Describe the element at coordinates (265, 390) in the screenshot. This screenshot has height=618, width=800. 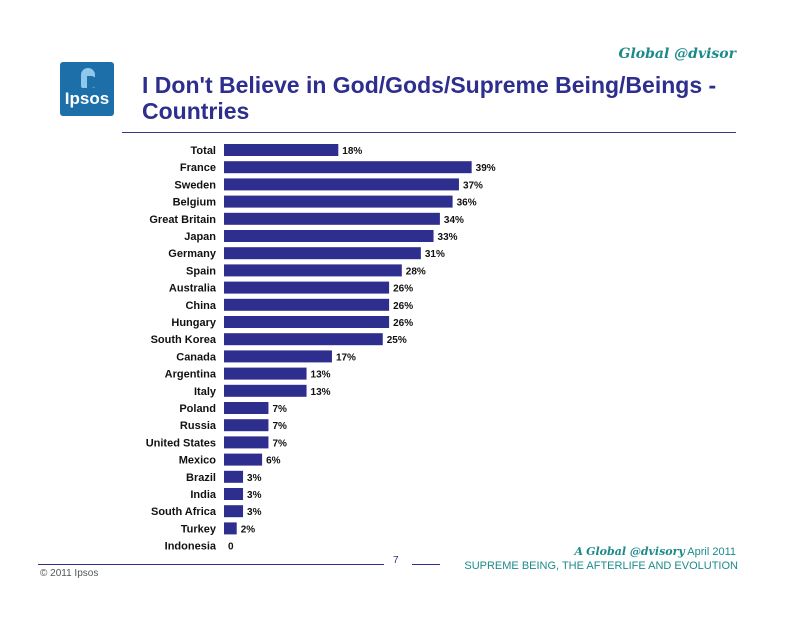
I see `bar-italy` at that location.